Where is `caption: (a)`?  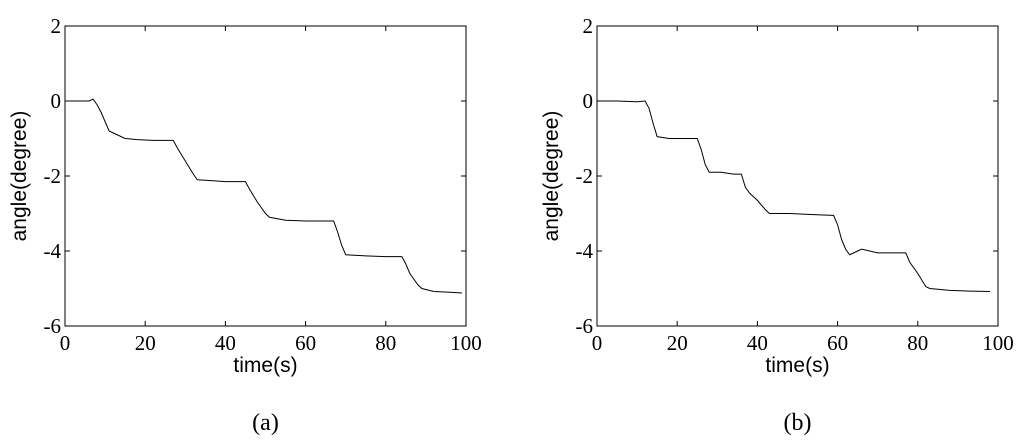
caption: (a) is located at coordinates (265, 423).